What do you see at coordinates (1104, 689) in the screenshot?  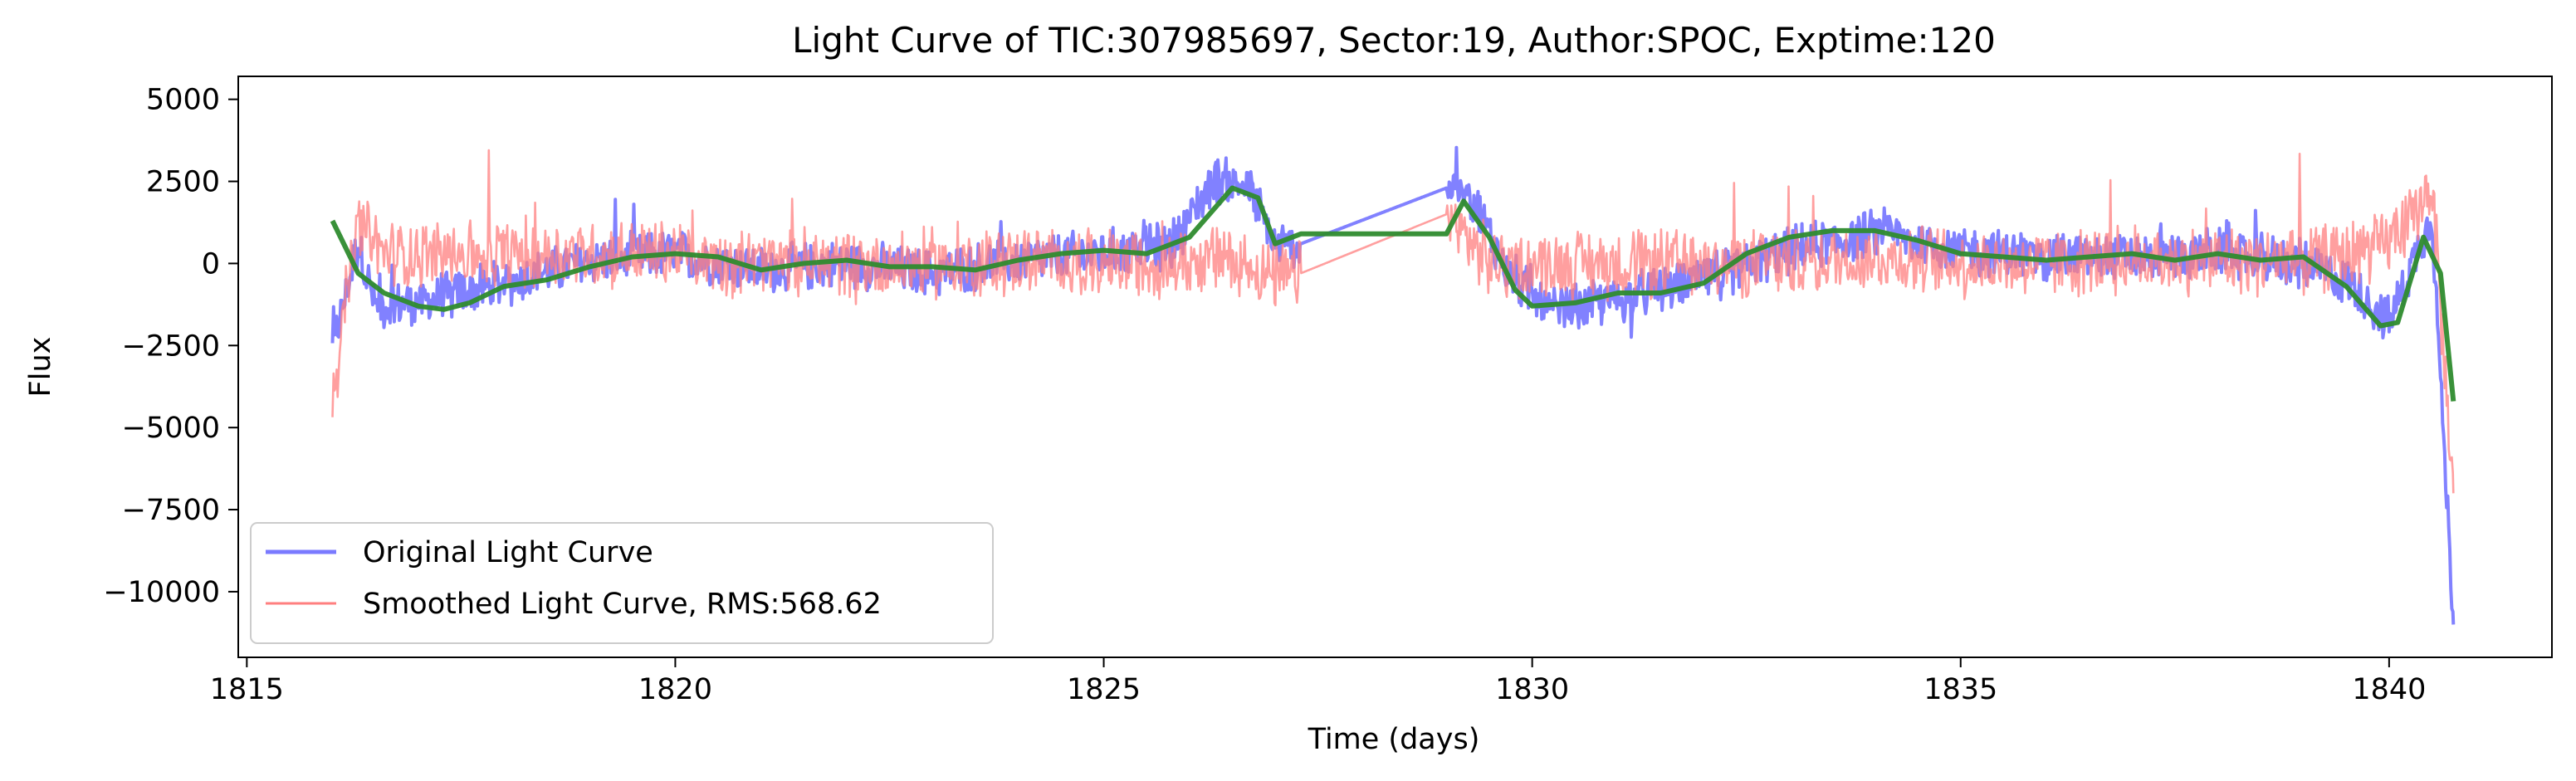 I see `x-tick-label: 1825` at bounding box center [1104, 689].